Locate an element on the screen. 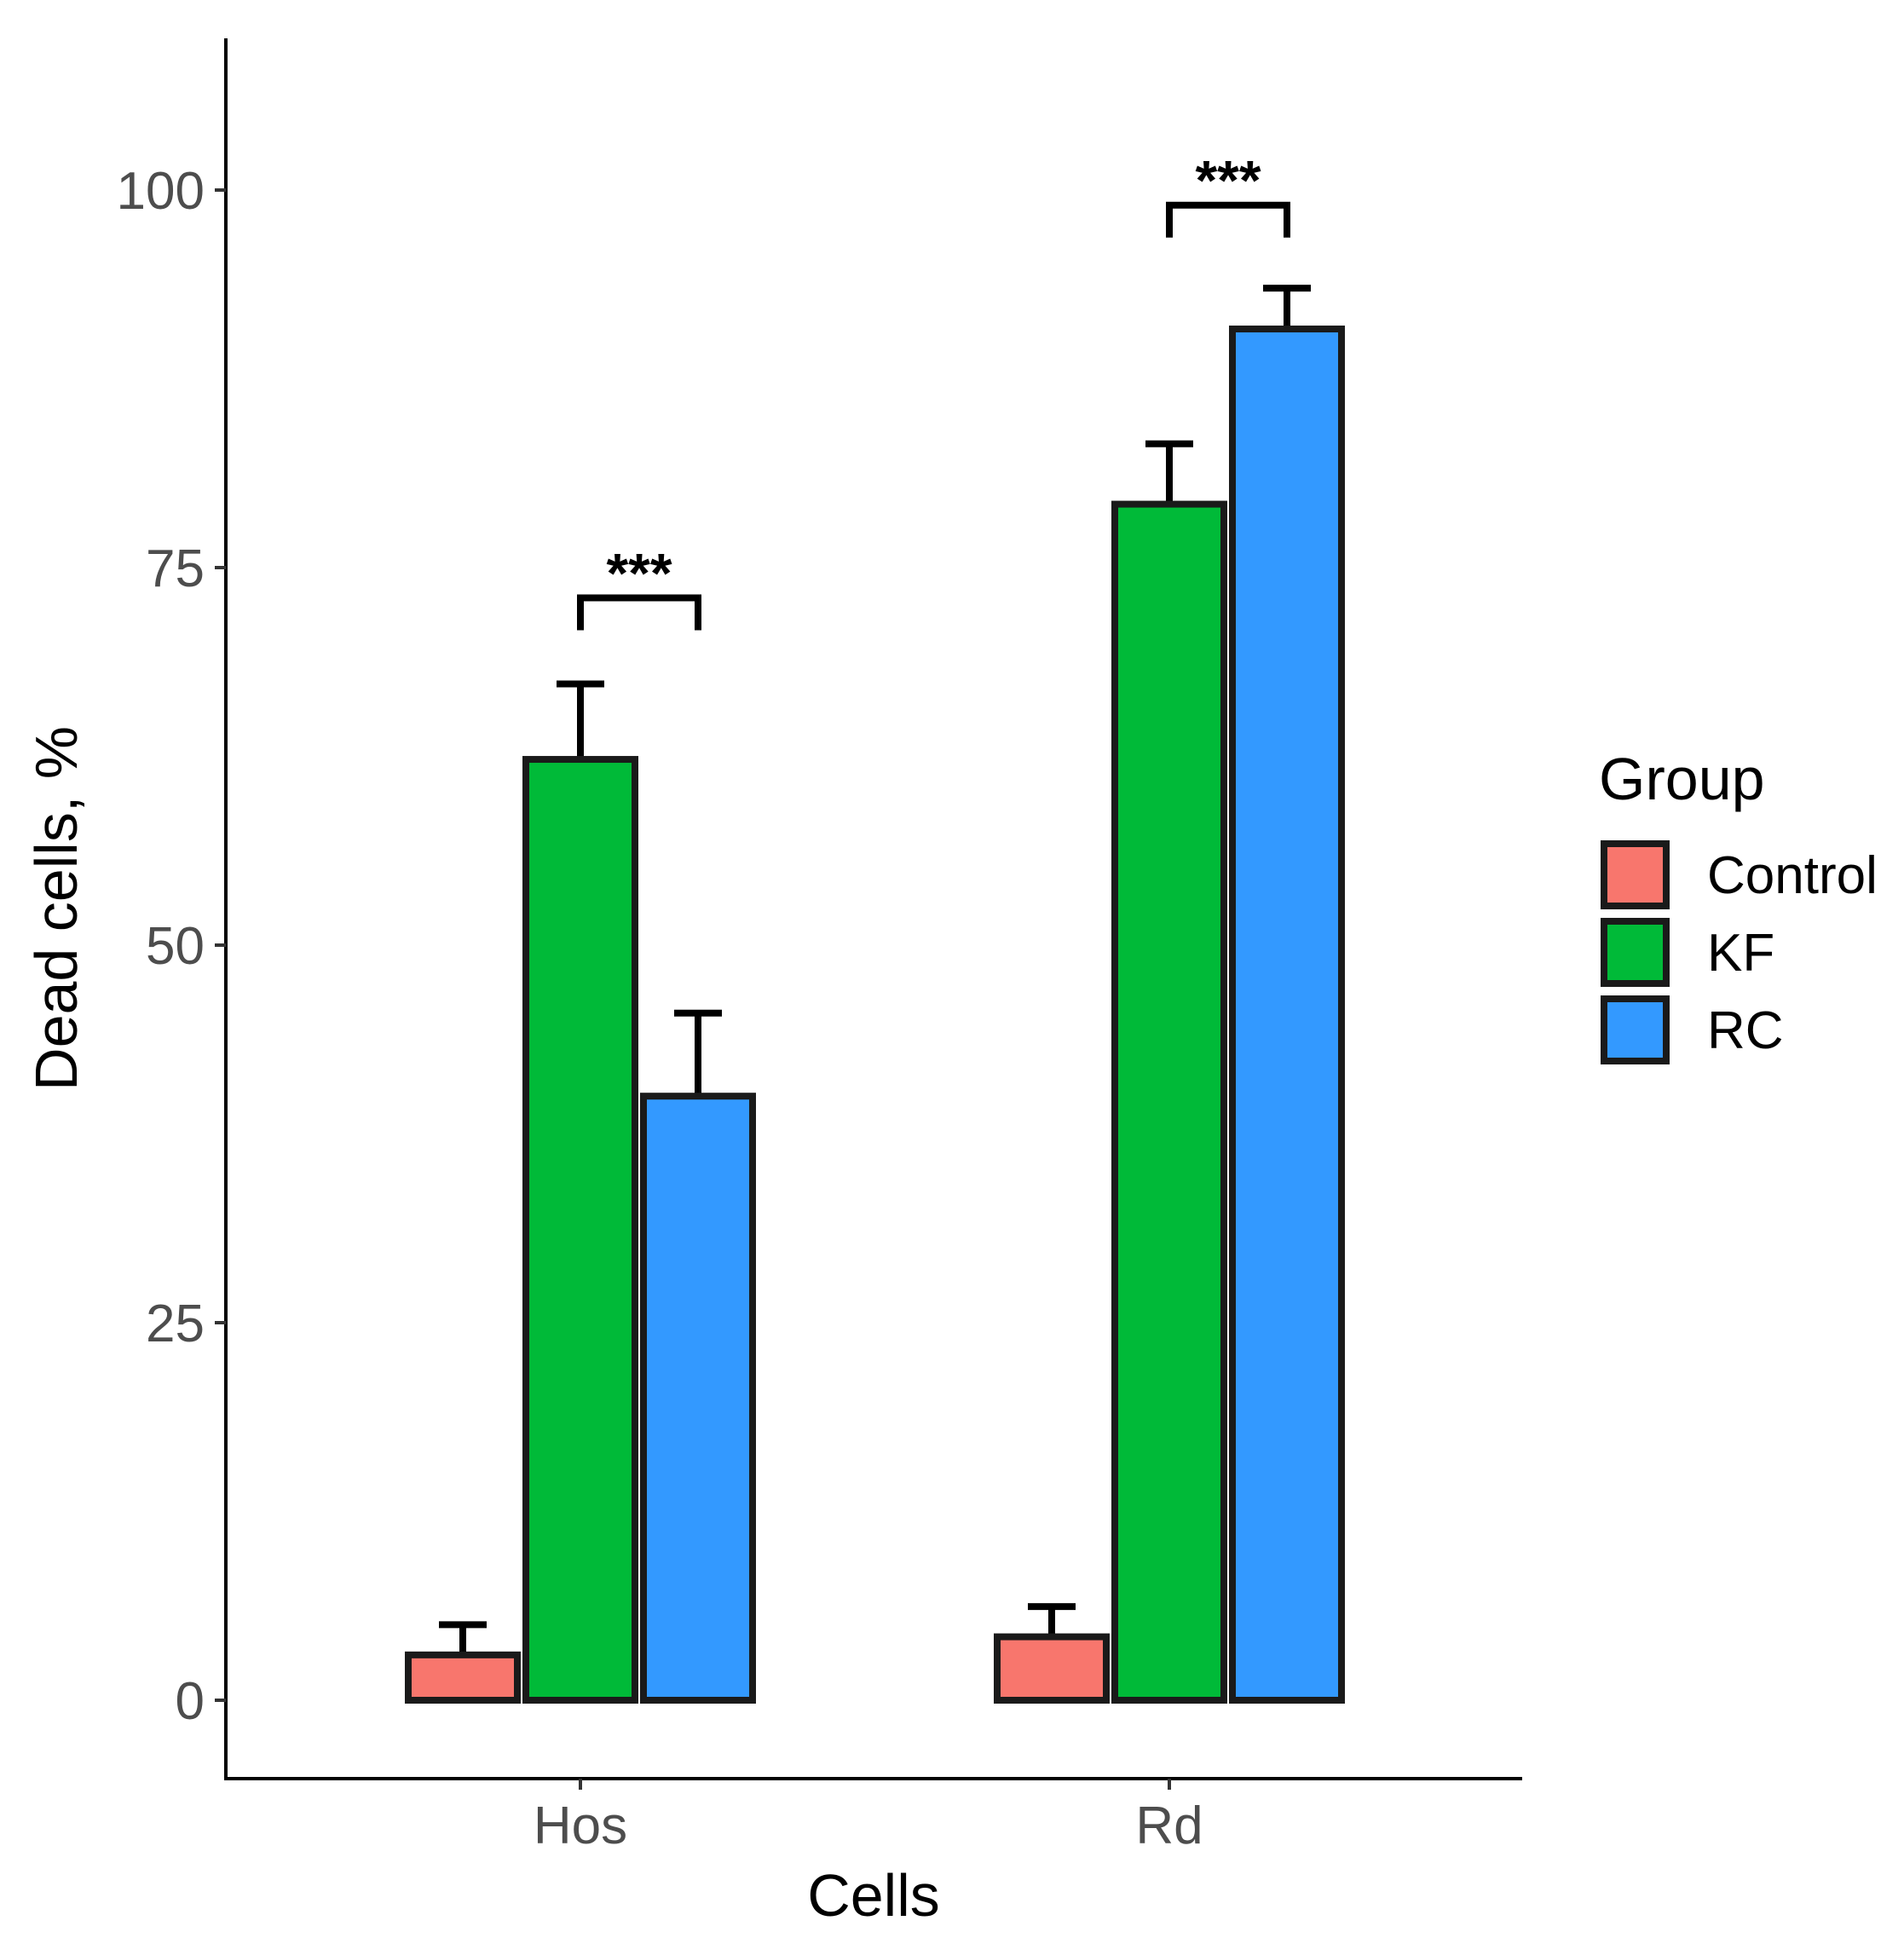 The image size is (1904, 1938). y-tick-label: 75 is located at coordinates (175, 568).